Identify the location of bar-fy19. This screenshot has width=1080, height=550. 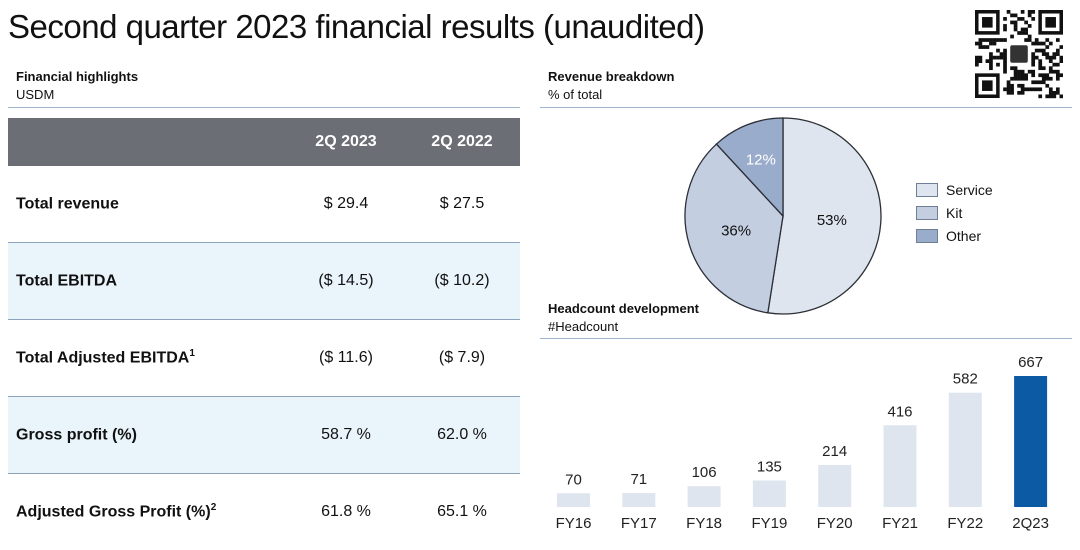
(769, 493).